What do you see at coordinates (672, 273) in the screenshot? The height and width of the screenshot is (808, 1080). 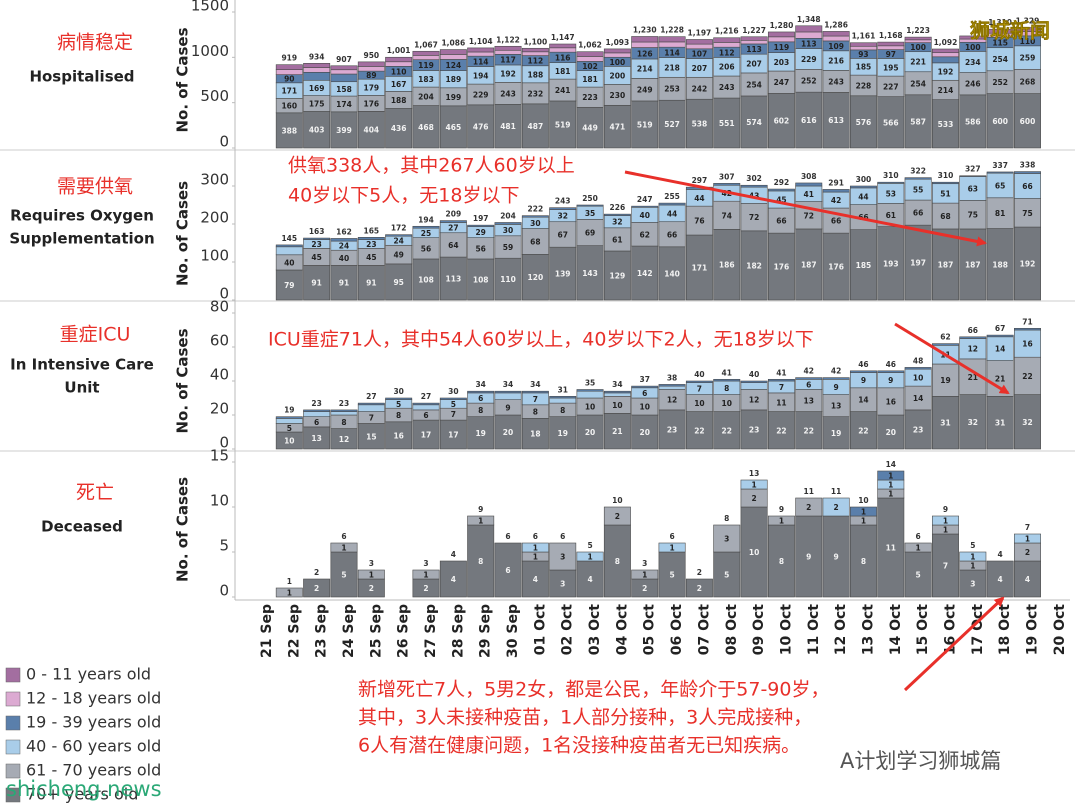 I see `segment-label: 140` at bounding box center [672, 273].